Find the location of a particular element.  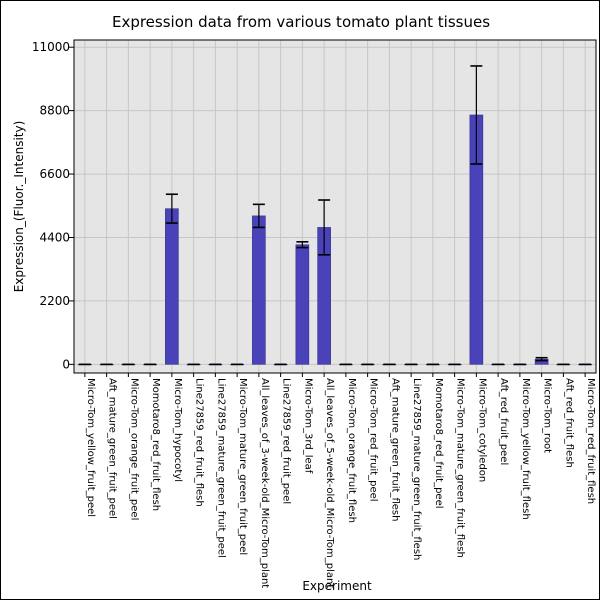

y-tick-label: 2200 is located at coordinates (54, 301).